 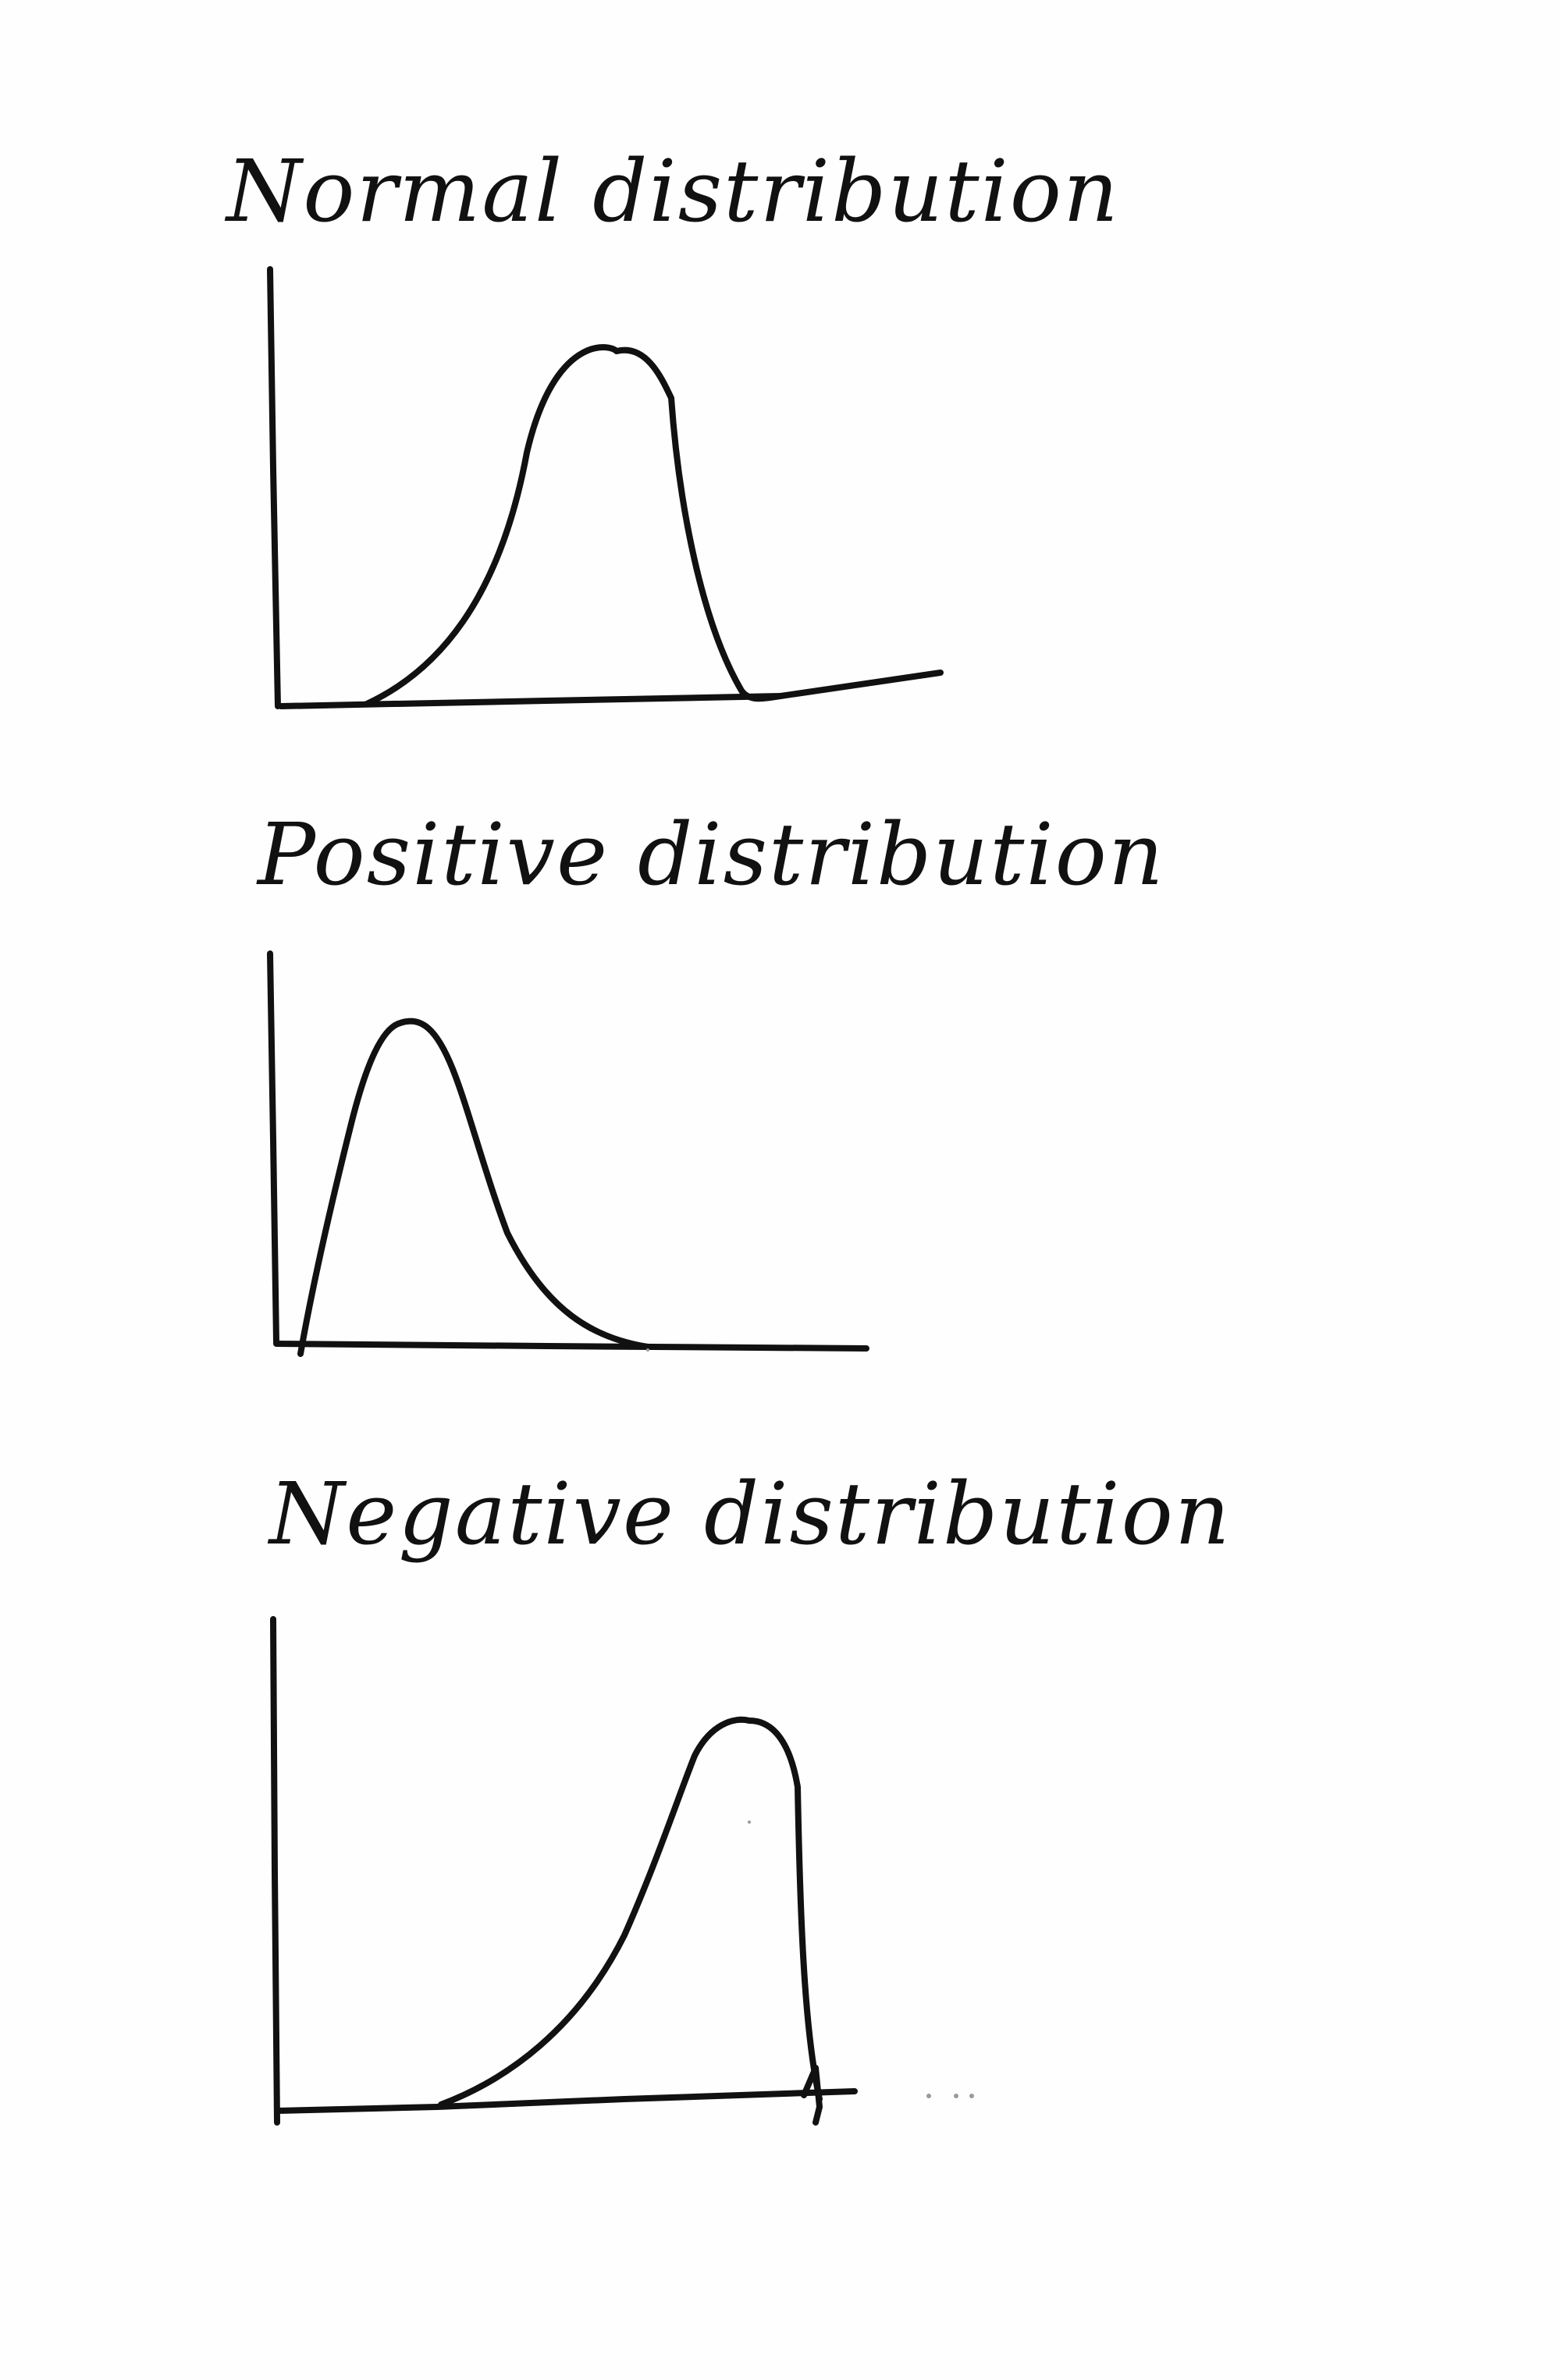 What do you see at coordinates (611, 689) in the screenshot?
I see `normal-x-axis` at bounding box center [611, 689].